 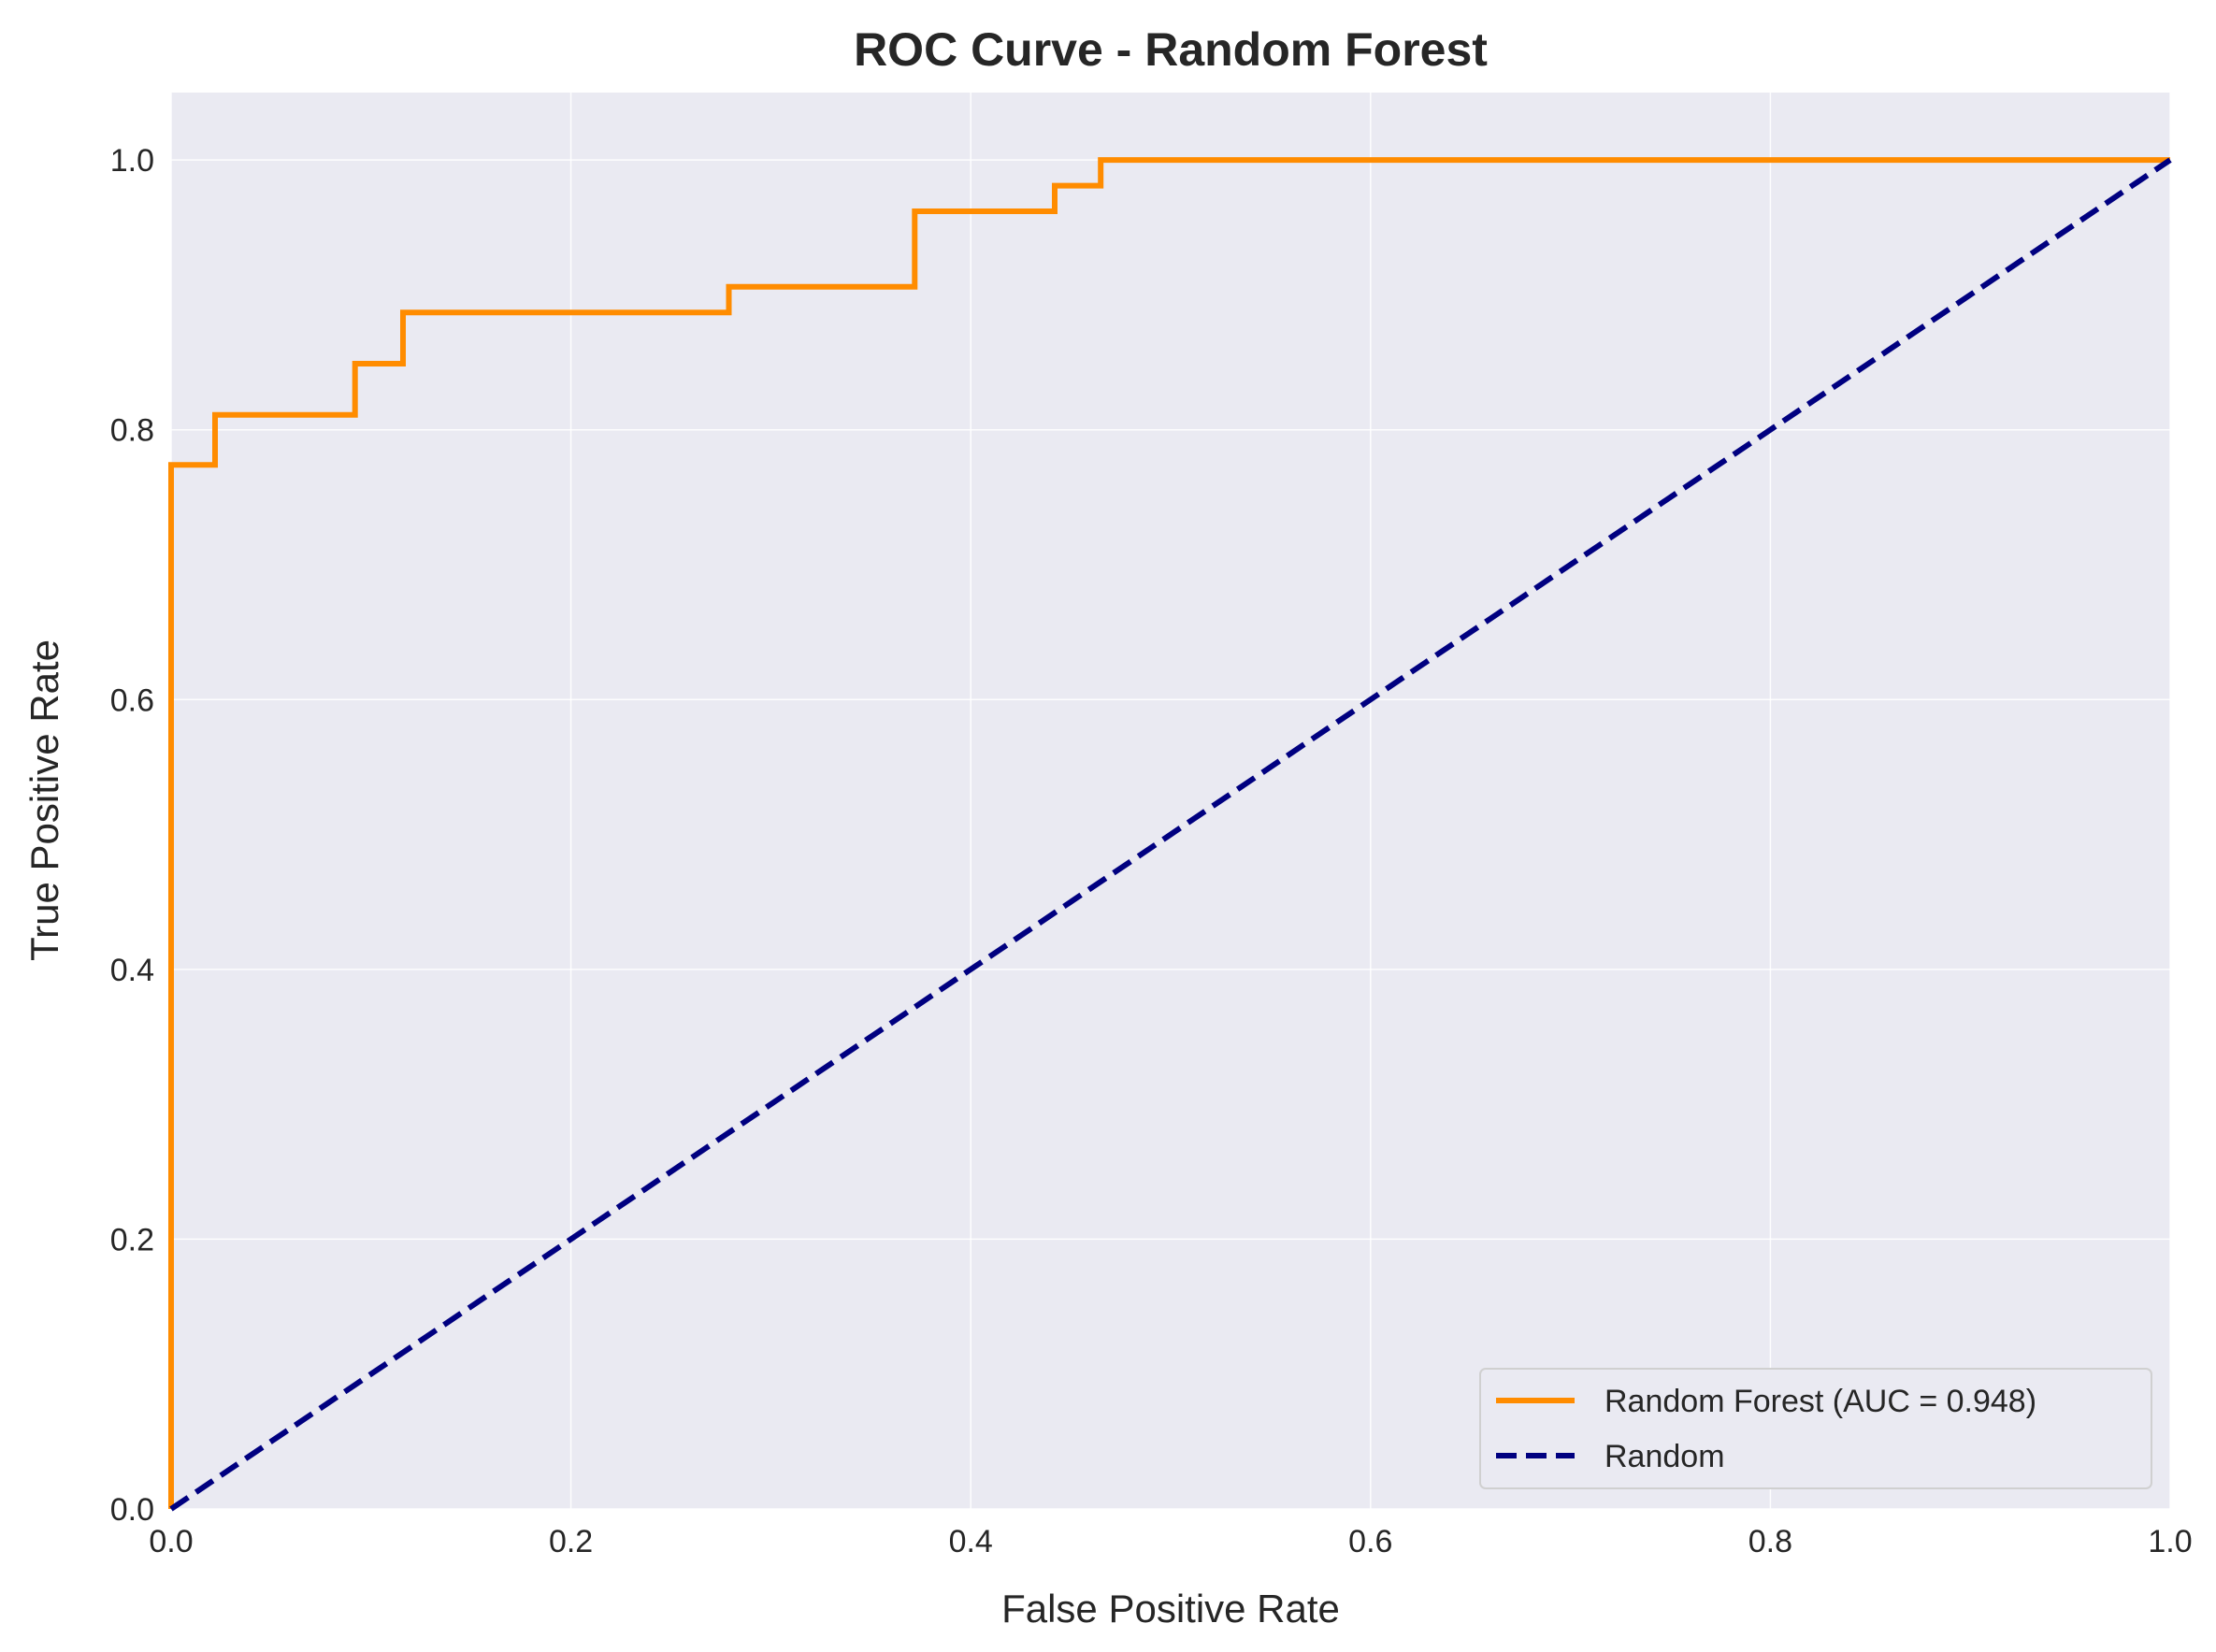 What do you see at coordinates (132, 161) in the screenshot?
I see `y-tick-label: 1.0` at bounding box center [132, 161].